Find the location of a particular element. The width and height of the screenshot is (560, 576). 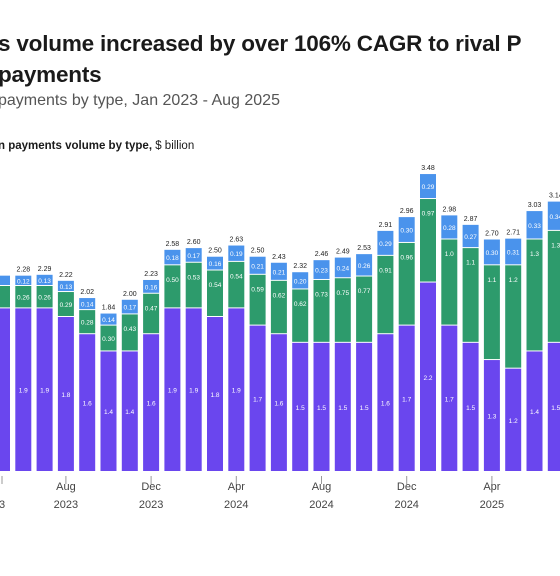

segment-label-top: 0.33 is located at coordinates (534, 226).